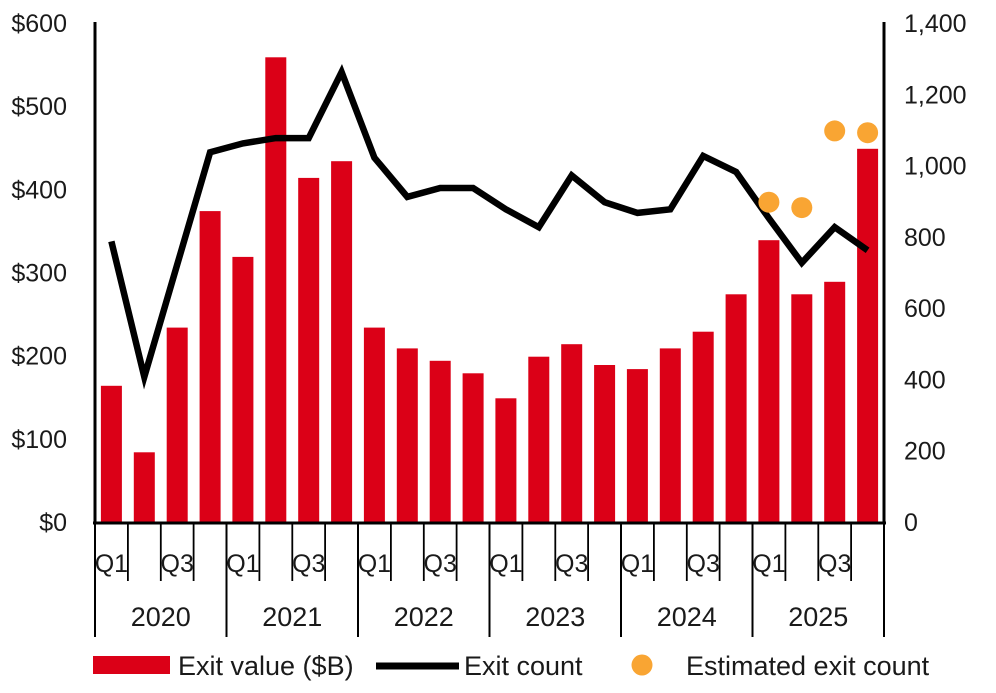  What do you see at coordinates (868, 133) in the screenshot?
I see `estimated-dot-Q4-2025` at bounding box center [868, 133].